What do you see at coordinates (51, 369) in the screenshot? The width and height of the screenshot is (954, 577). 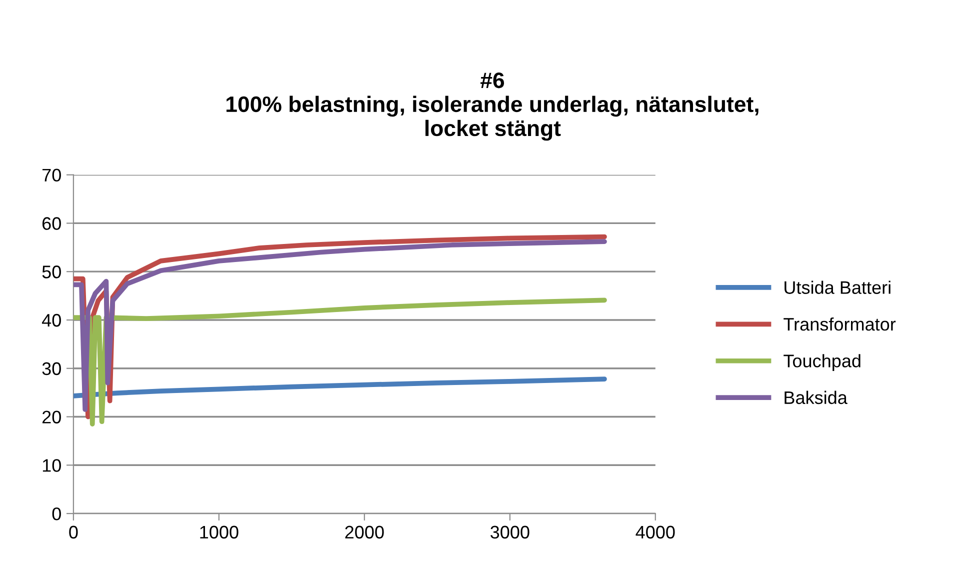 I see `y-tick-label: 30` at bounding box center [51, 369].